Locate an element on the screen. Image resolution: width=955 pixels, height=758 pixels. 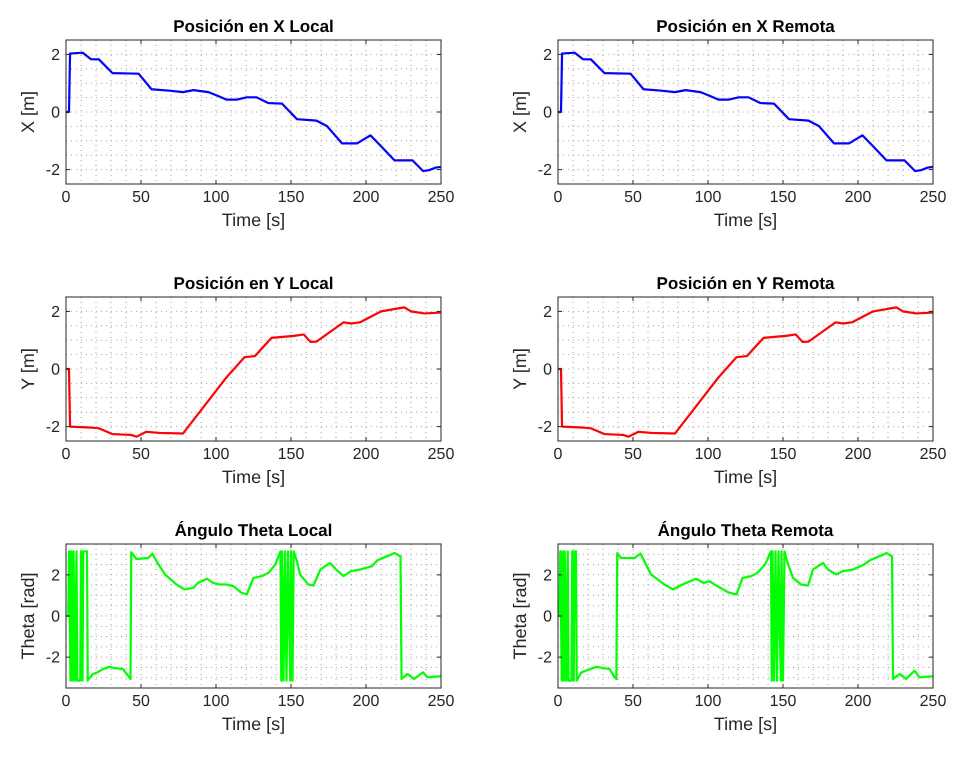
chart-title: Posición en Y Local is located at coordinates (254, 283).